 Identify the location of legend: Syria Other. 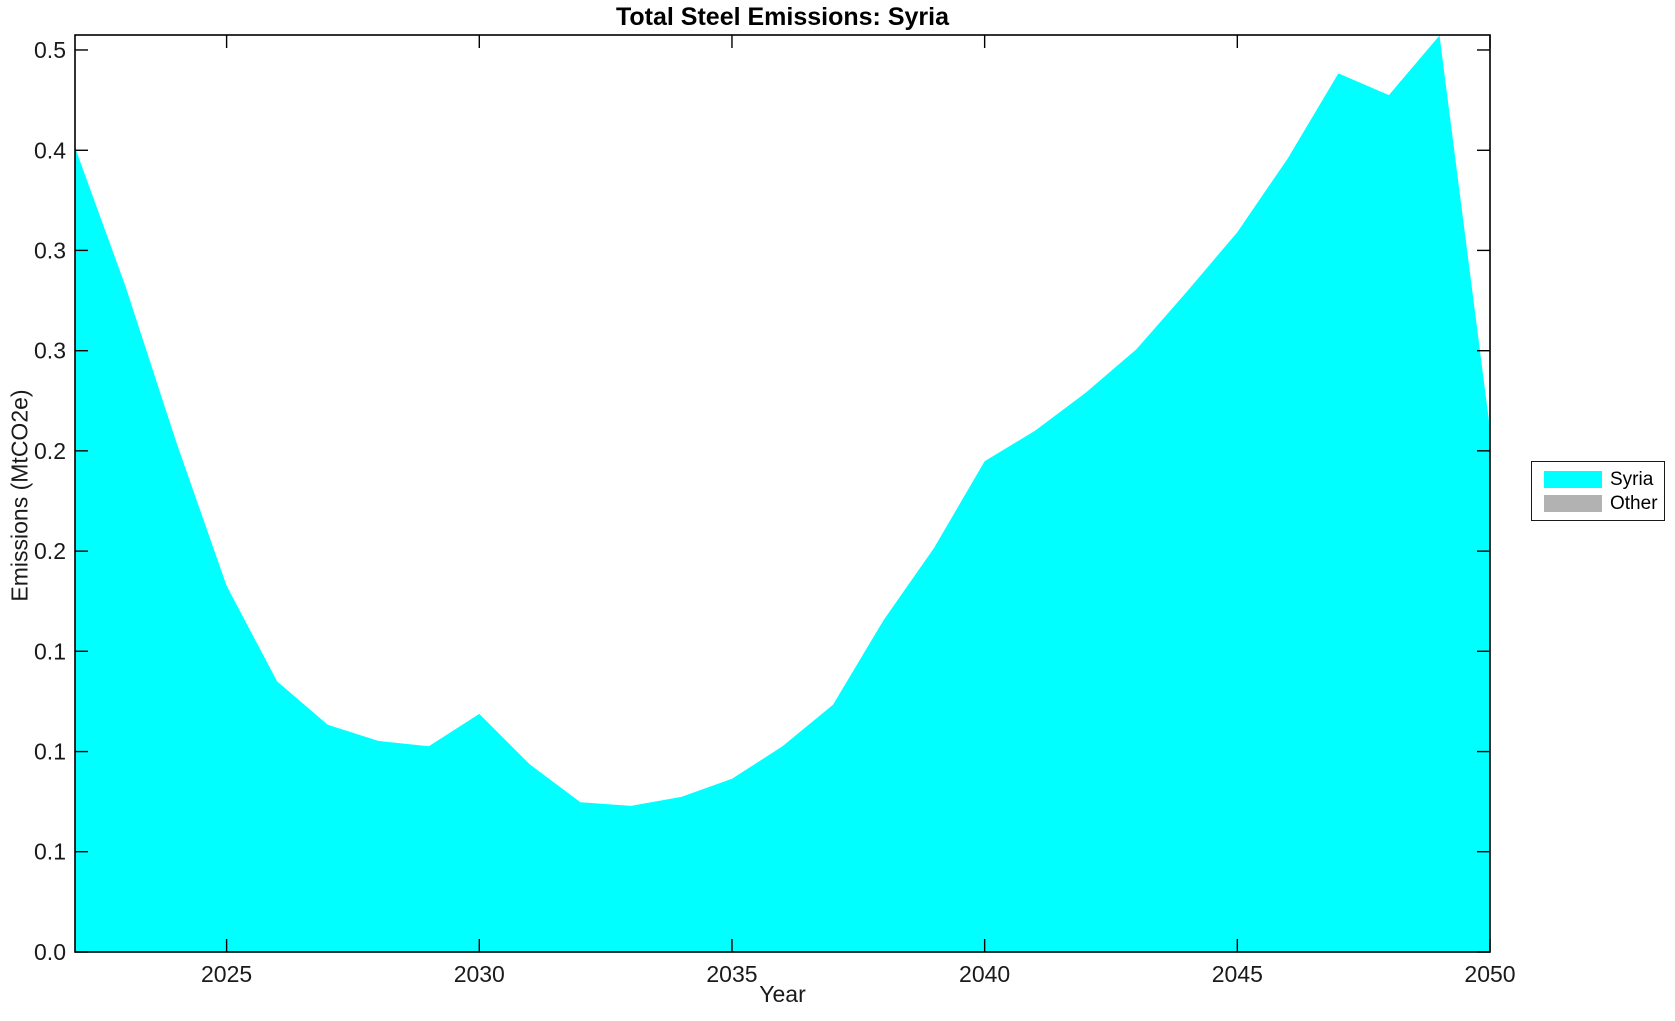
(1598, 491).